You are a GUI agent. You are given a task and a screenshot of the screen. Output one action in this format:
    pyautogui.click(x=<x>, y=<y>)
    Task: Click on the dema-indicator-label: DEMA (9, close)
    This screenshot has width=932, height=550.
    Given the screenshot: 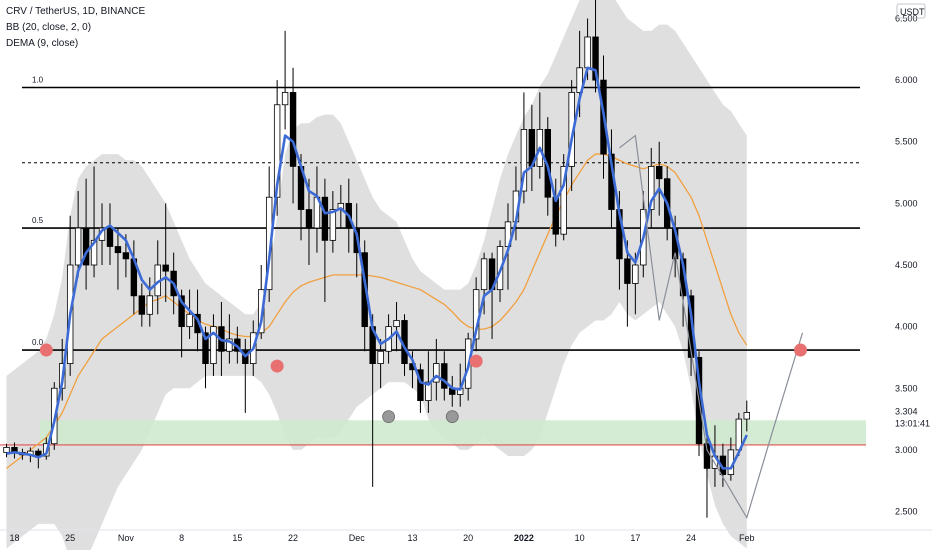 What is the action you would take?
    pyautogui.click(x=42, y=43)
    